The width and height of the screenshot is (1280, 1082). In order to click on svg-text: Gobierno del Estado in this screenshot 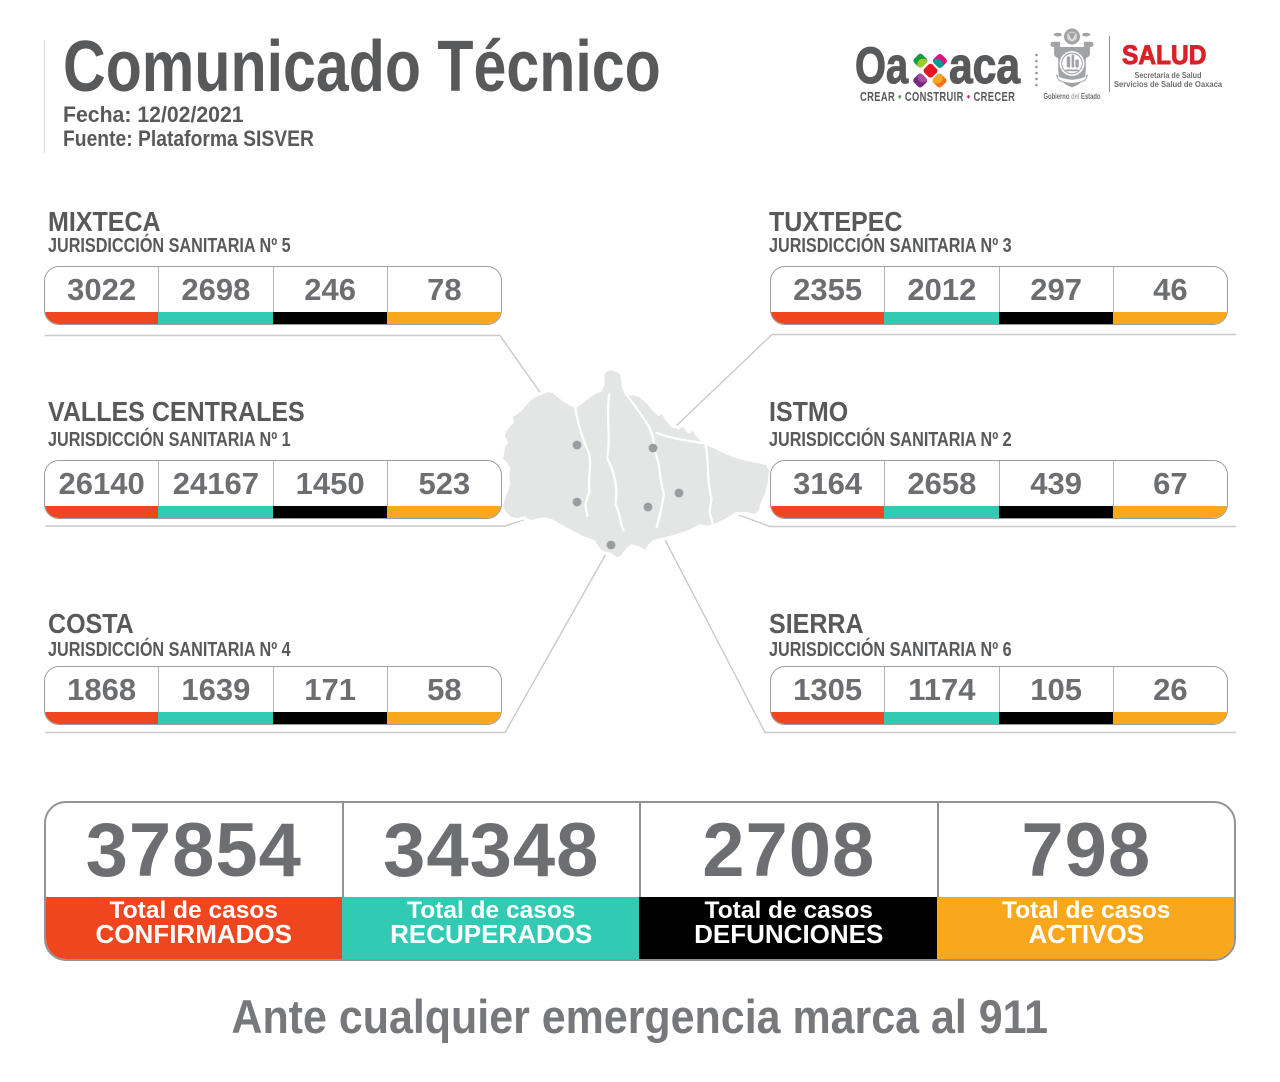, I will do `click(1072, 96)`.